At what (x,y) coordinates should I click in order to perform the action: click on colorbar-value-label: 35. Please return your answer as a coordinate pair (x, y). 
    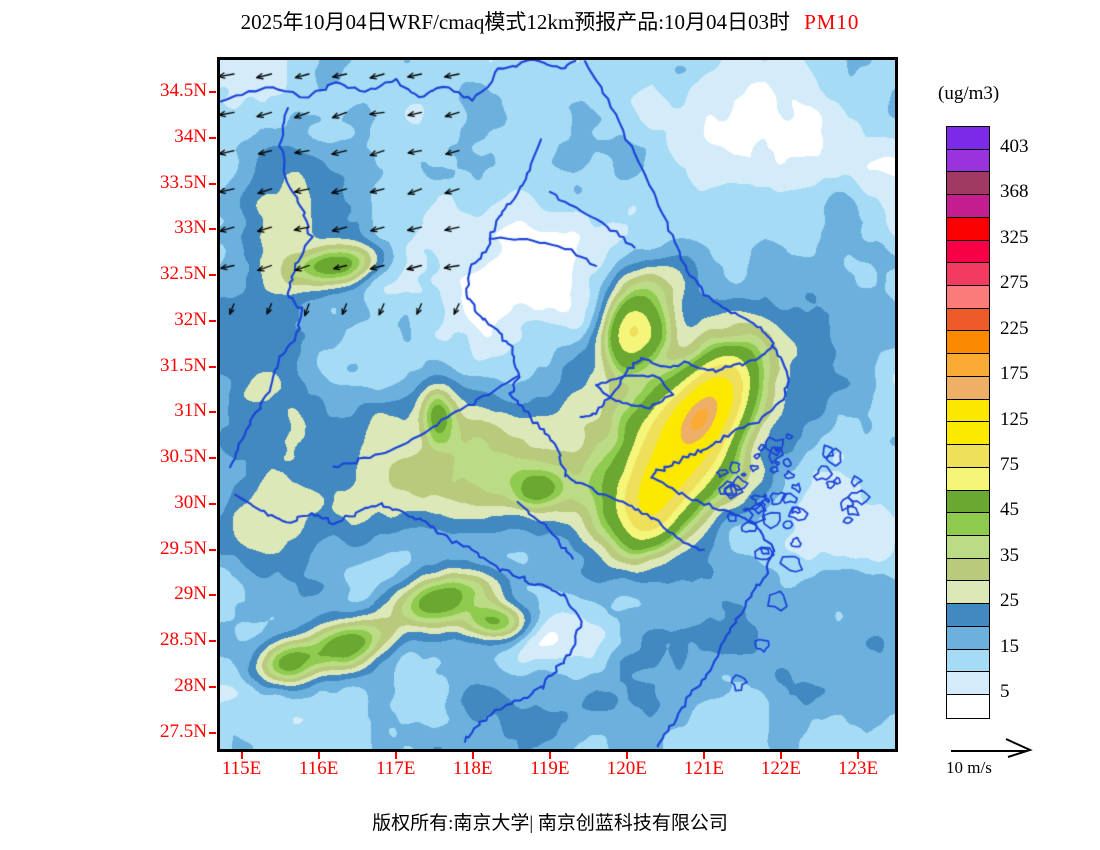
    Looking at the image, I should click on (1009, 555).